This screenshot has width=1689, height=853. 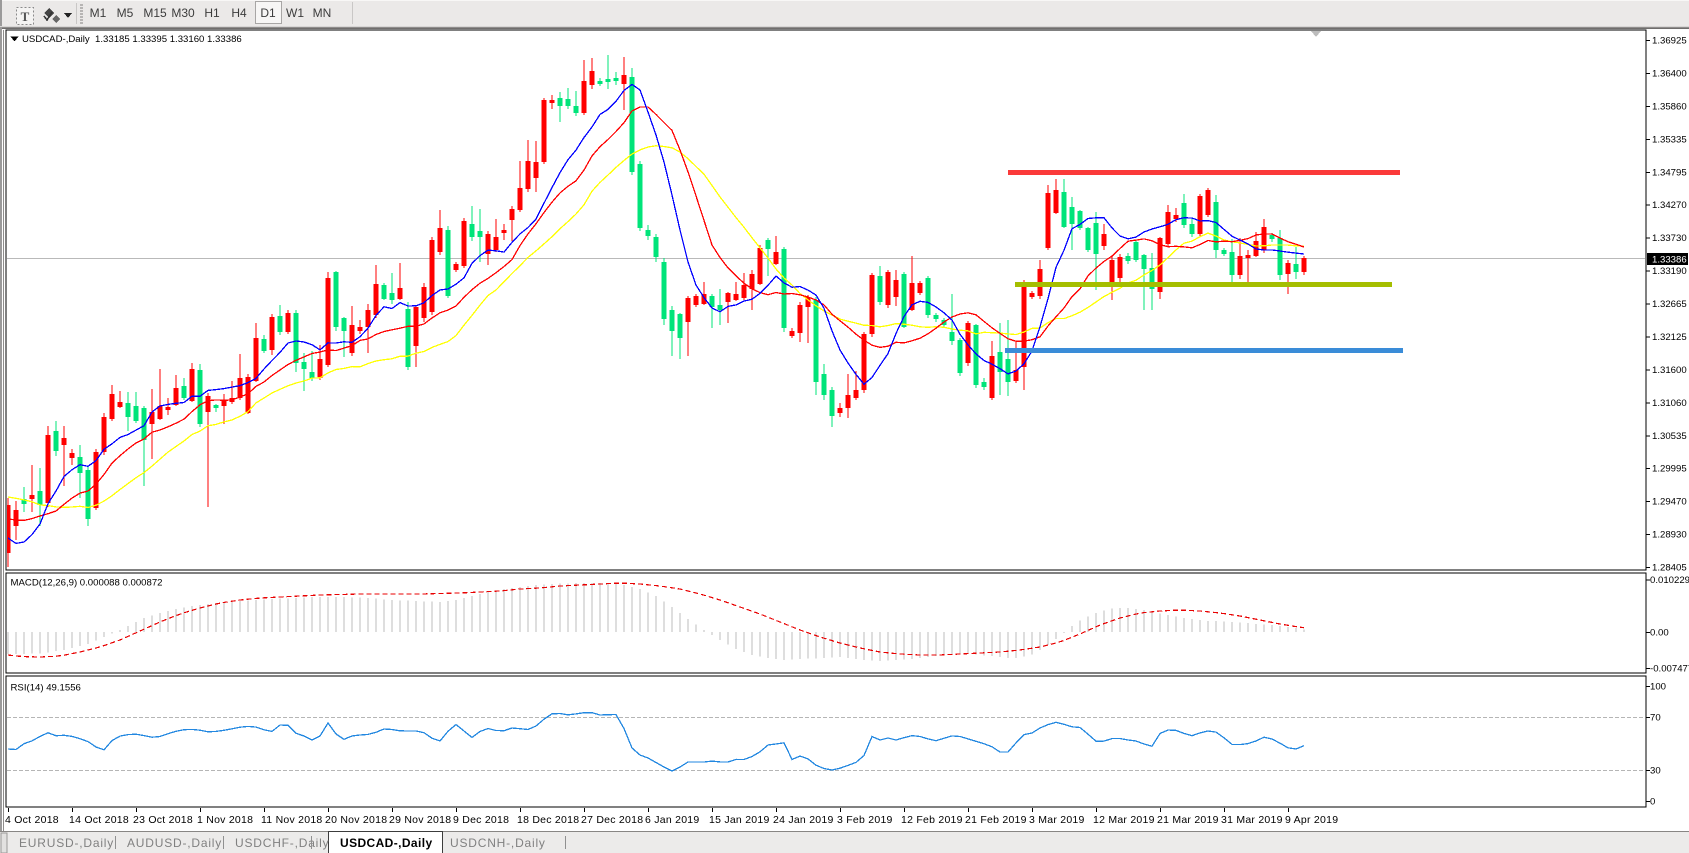 I want to click on svg-text: 31 Mar 2019, so click(x=1252, y=820).